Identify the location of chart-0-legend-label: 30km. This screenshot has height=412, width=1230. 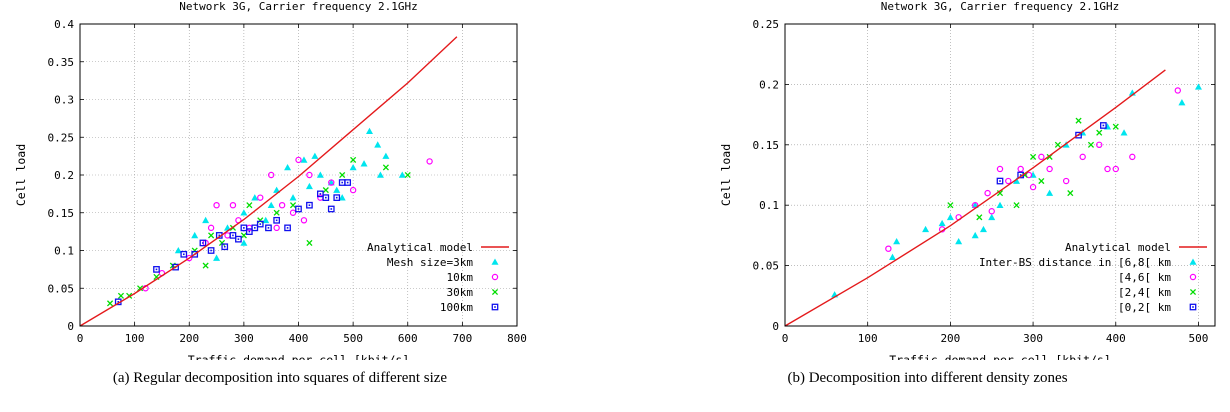
(460, 292).